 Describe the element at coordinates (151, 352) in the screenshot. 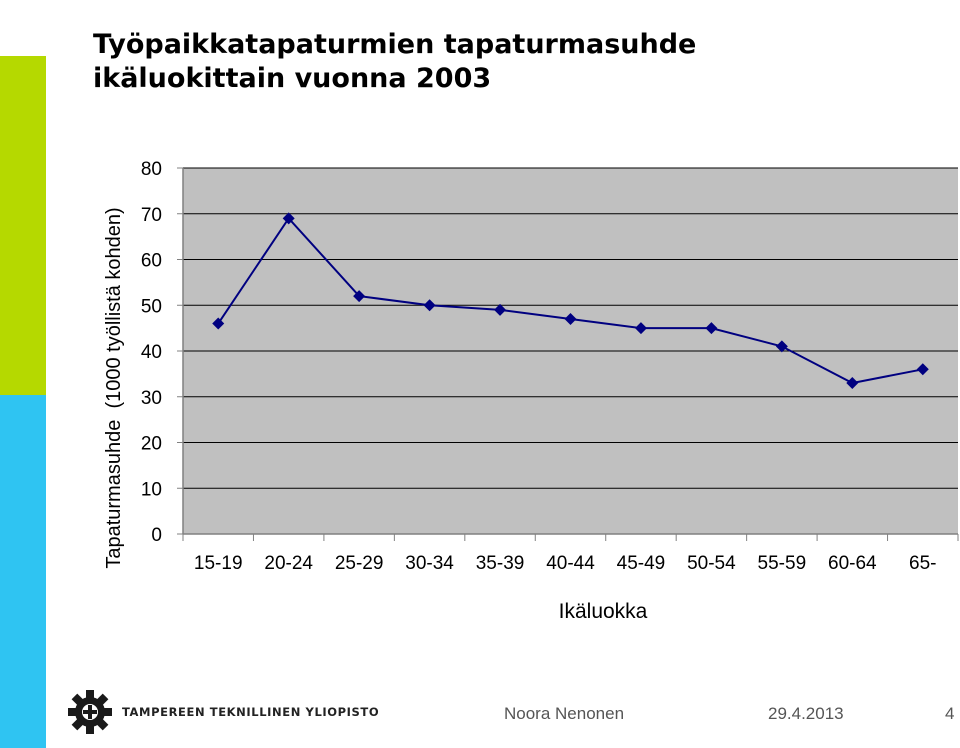

I see `y-tick-label: 40` at that location.